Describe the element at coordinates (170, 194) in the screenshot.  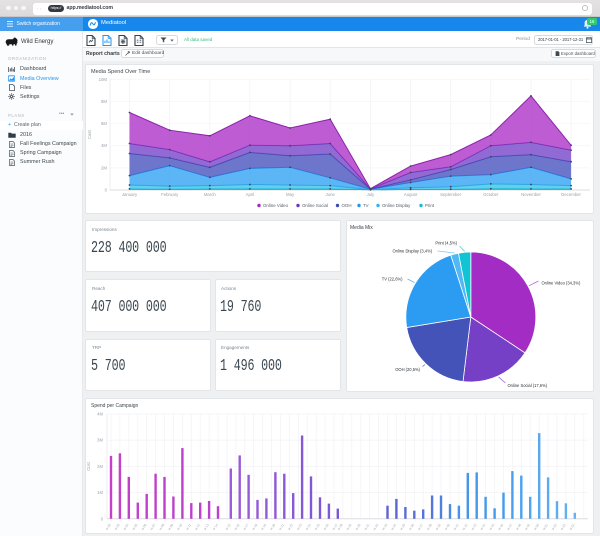
I see `svg-text: February` at that location.